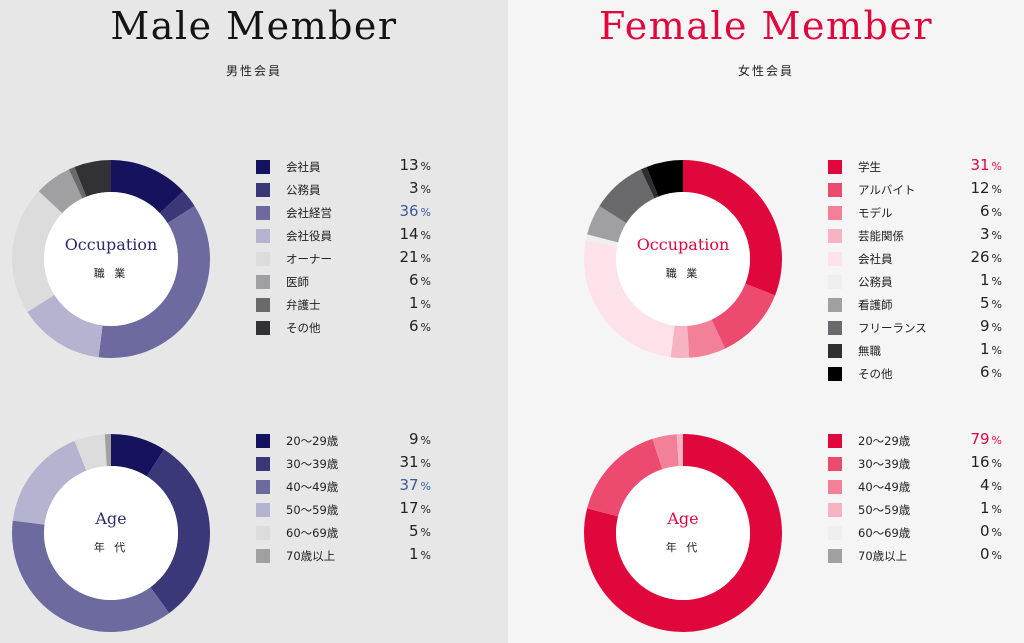  What do you see at coordinates (875, 282) in the screenshot?
I see `legend-label: 公務員` at bounding box center [875, 282].